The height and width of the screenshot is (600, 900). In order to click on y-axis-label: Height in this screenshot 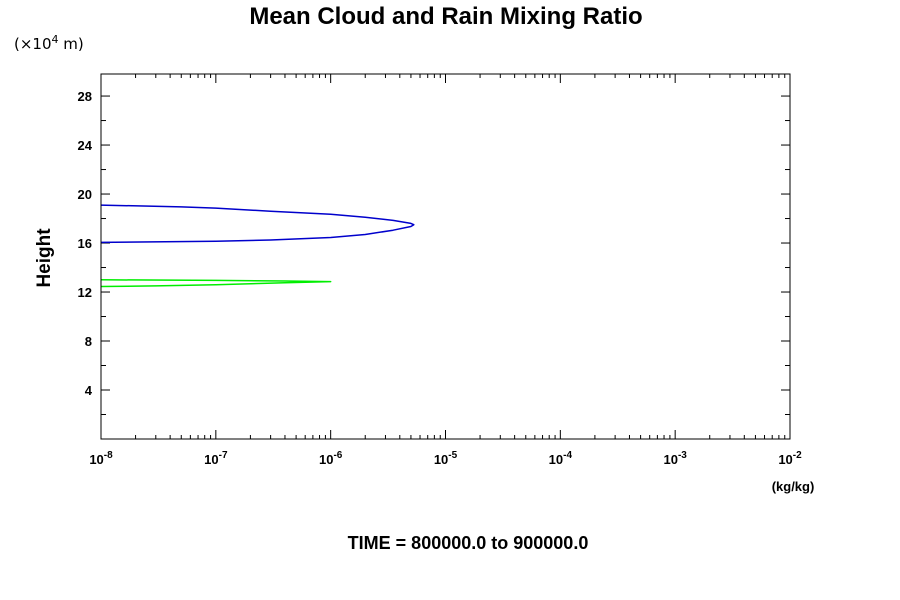, I will do `click(44, 258)`.